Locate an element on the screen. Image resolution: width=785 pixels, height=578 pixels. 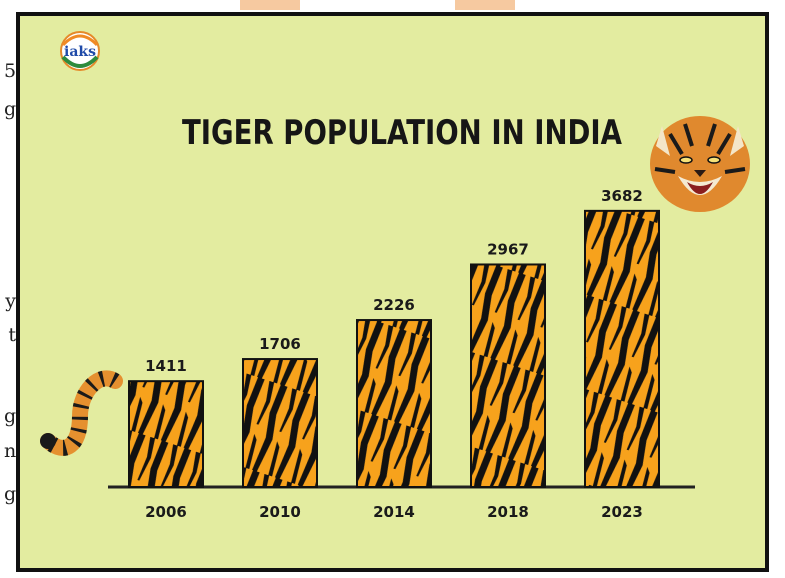
bar-2010 is located at coordinates (280, 423).